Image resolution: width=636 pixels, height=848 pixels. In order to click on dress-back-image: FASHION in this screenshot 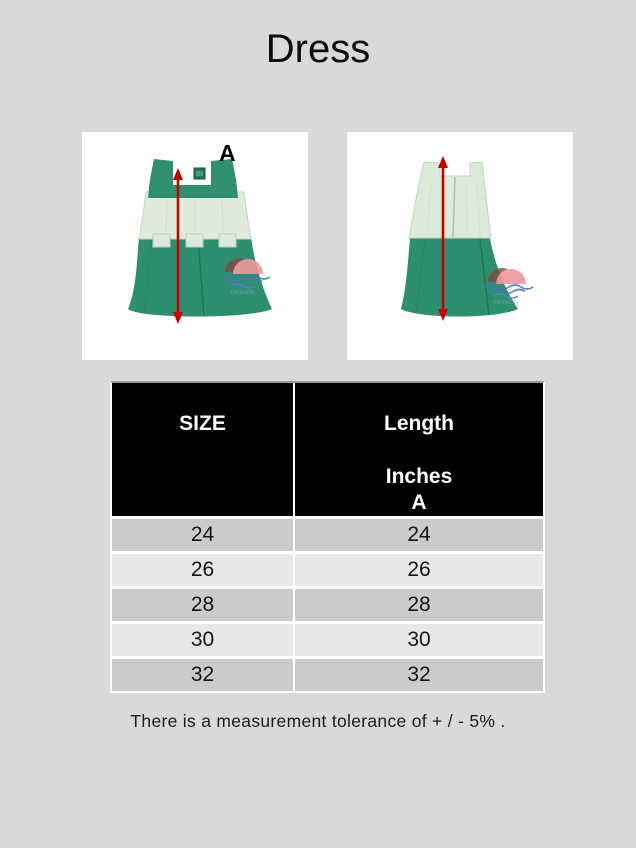, I will do `click(460, 246)`.